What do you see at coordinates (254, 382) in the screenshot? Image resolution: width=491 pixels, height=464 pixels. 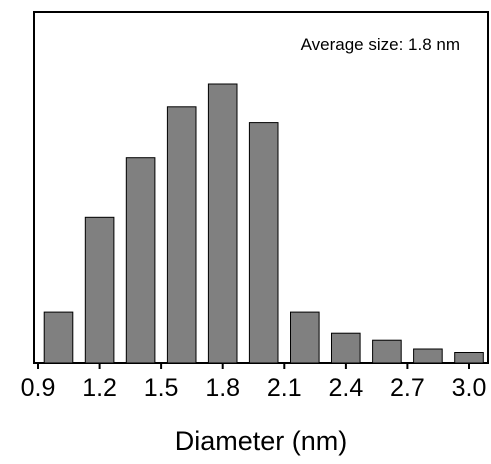 I see `x-ticks-group: 0.9 1.2 1.5 1.8 2.1 2.4 2.7 3.0` at bounding box center [254, 382].